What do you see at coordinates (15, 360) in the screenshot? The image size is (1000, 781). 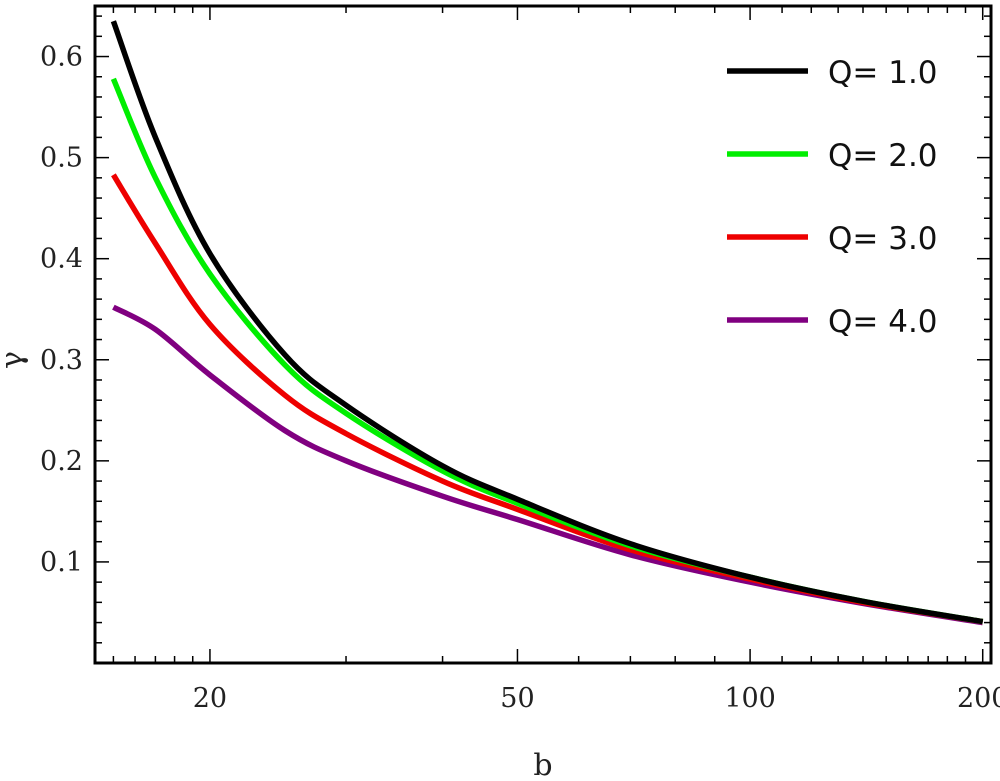 I see `y-axis-title: γ` at bounding box center [15, 360].